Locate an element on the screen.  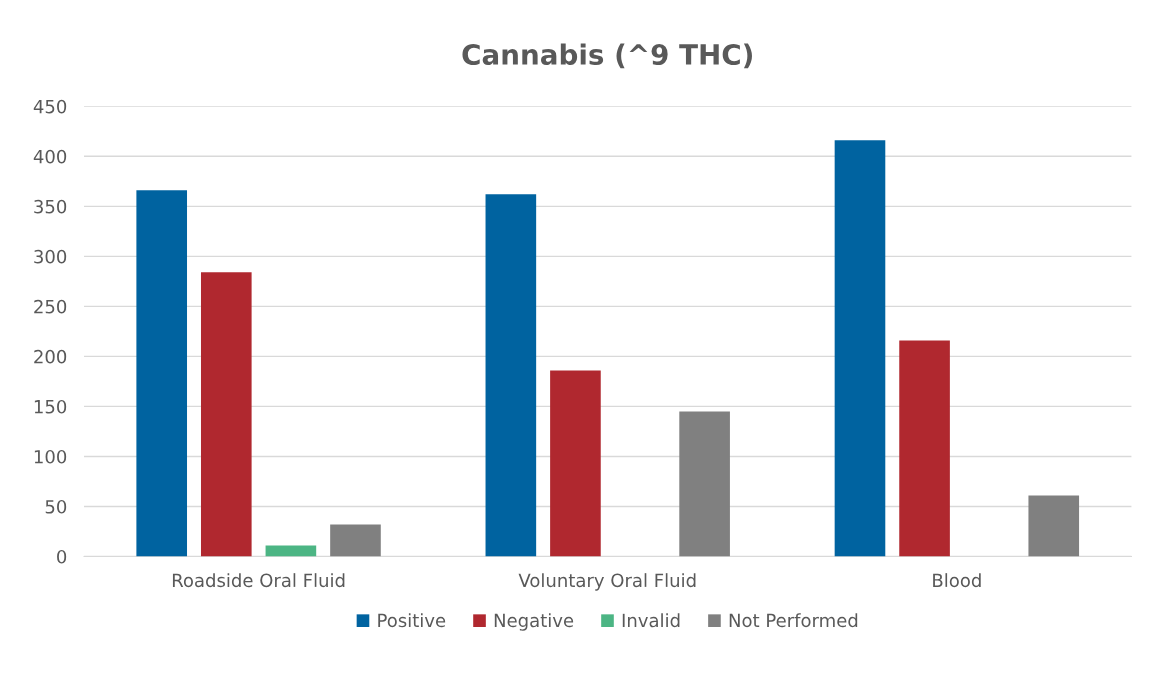
legend-label: Positive is located at coordinates (412, 620).